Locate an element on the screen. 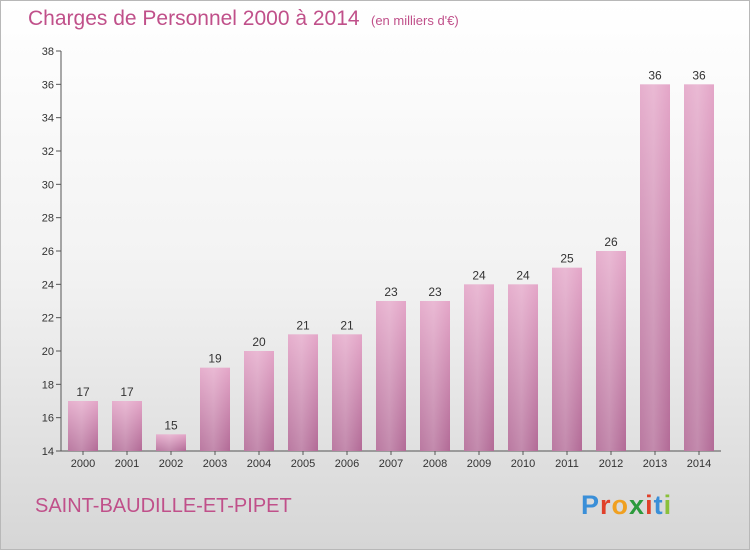  bar-shine-2010 is located at coordinates (523, 367).